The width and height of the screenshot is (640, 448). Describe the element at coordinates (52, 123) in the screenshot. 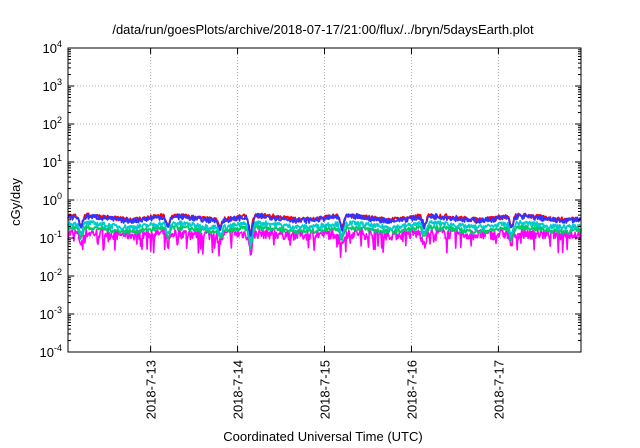

I see `y-tick-label: 10²` at that location.